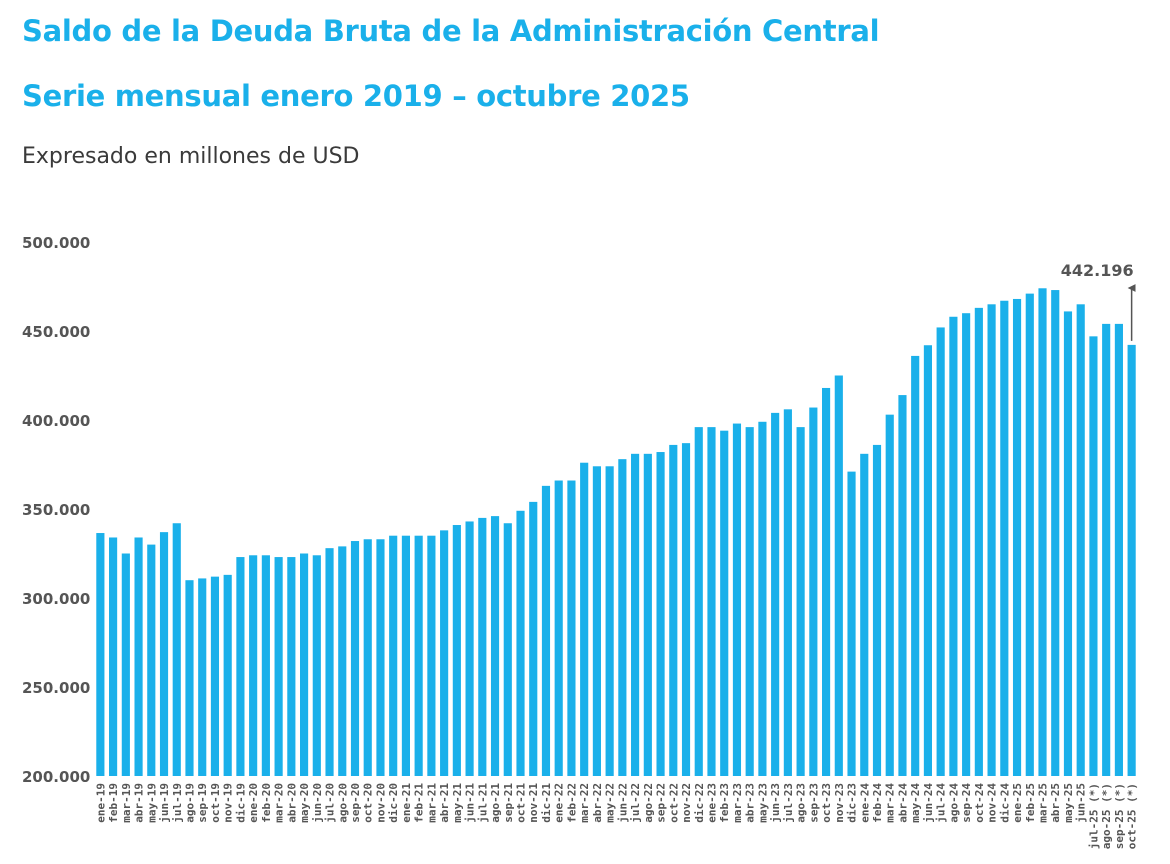  What do you see at coordinates (56, 332) in the screenshot?
I see `y-tick-label: 450.000` at bounding box center [56, 332].